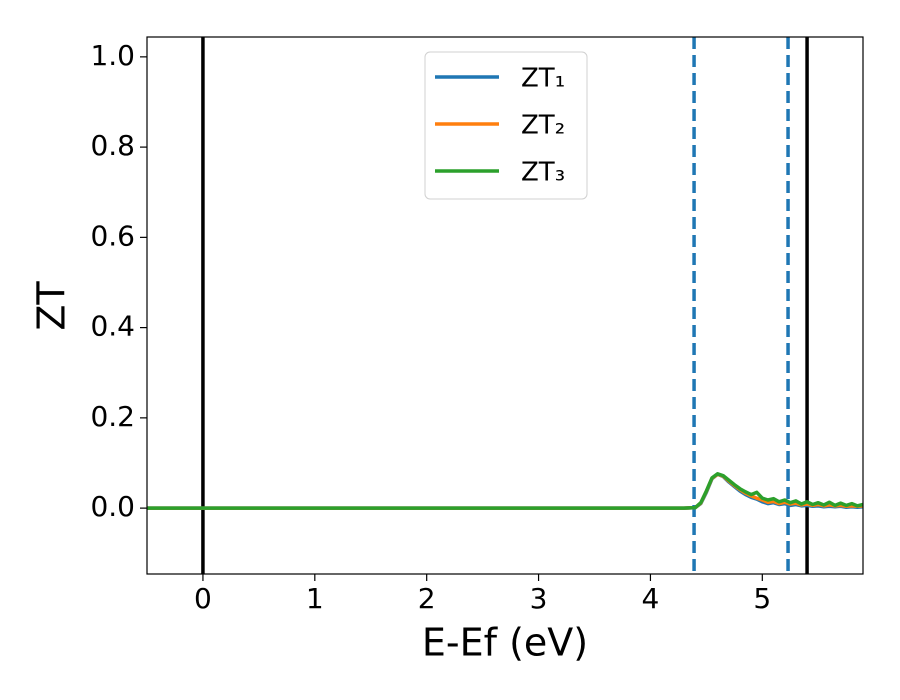 Image resolution: width=900 pixels, height=700 pixels. Describe the element at coordinates (112, 416) in the screenshot. I see `y-tick-label: 0.2` at that location.